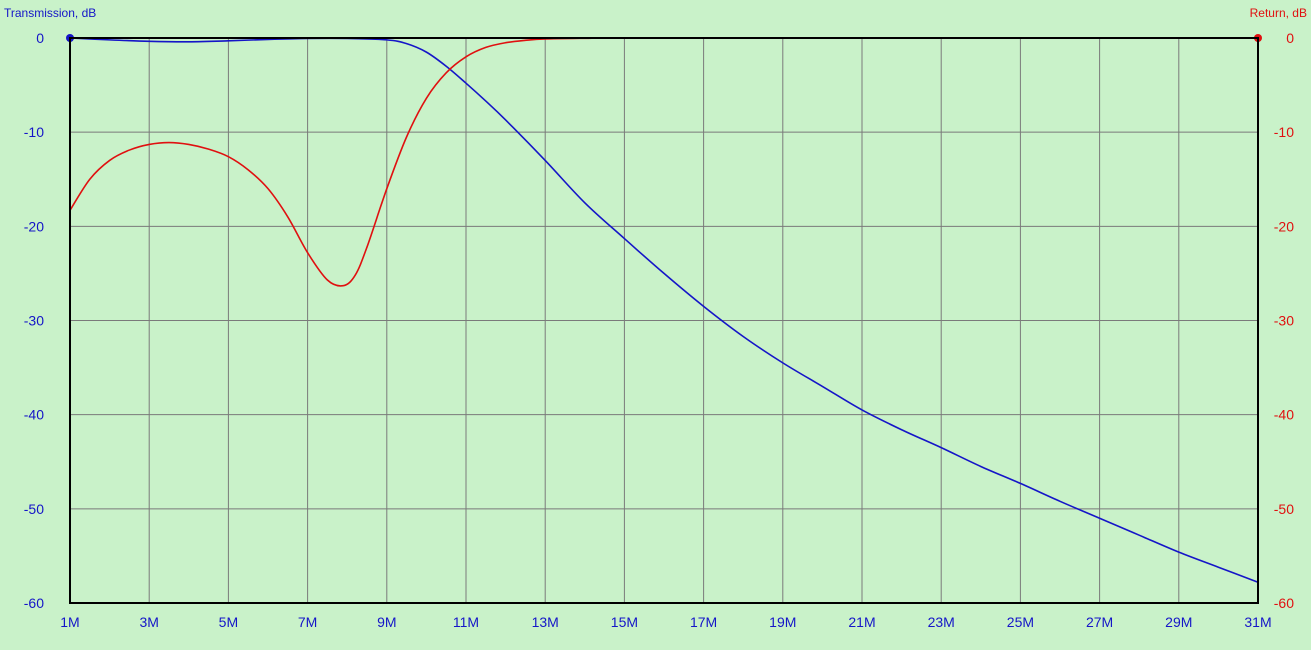 Image resolution: width=1311 pixels, height=650 pixels. I want to click on y-left-tick-label: -30, so click(34, 321).